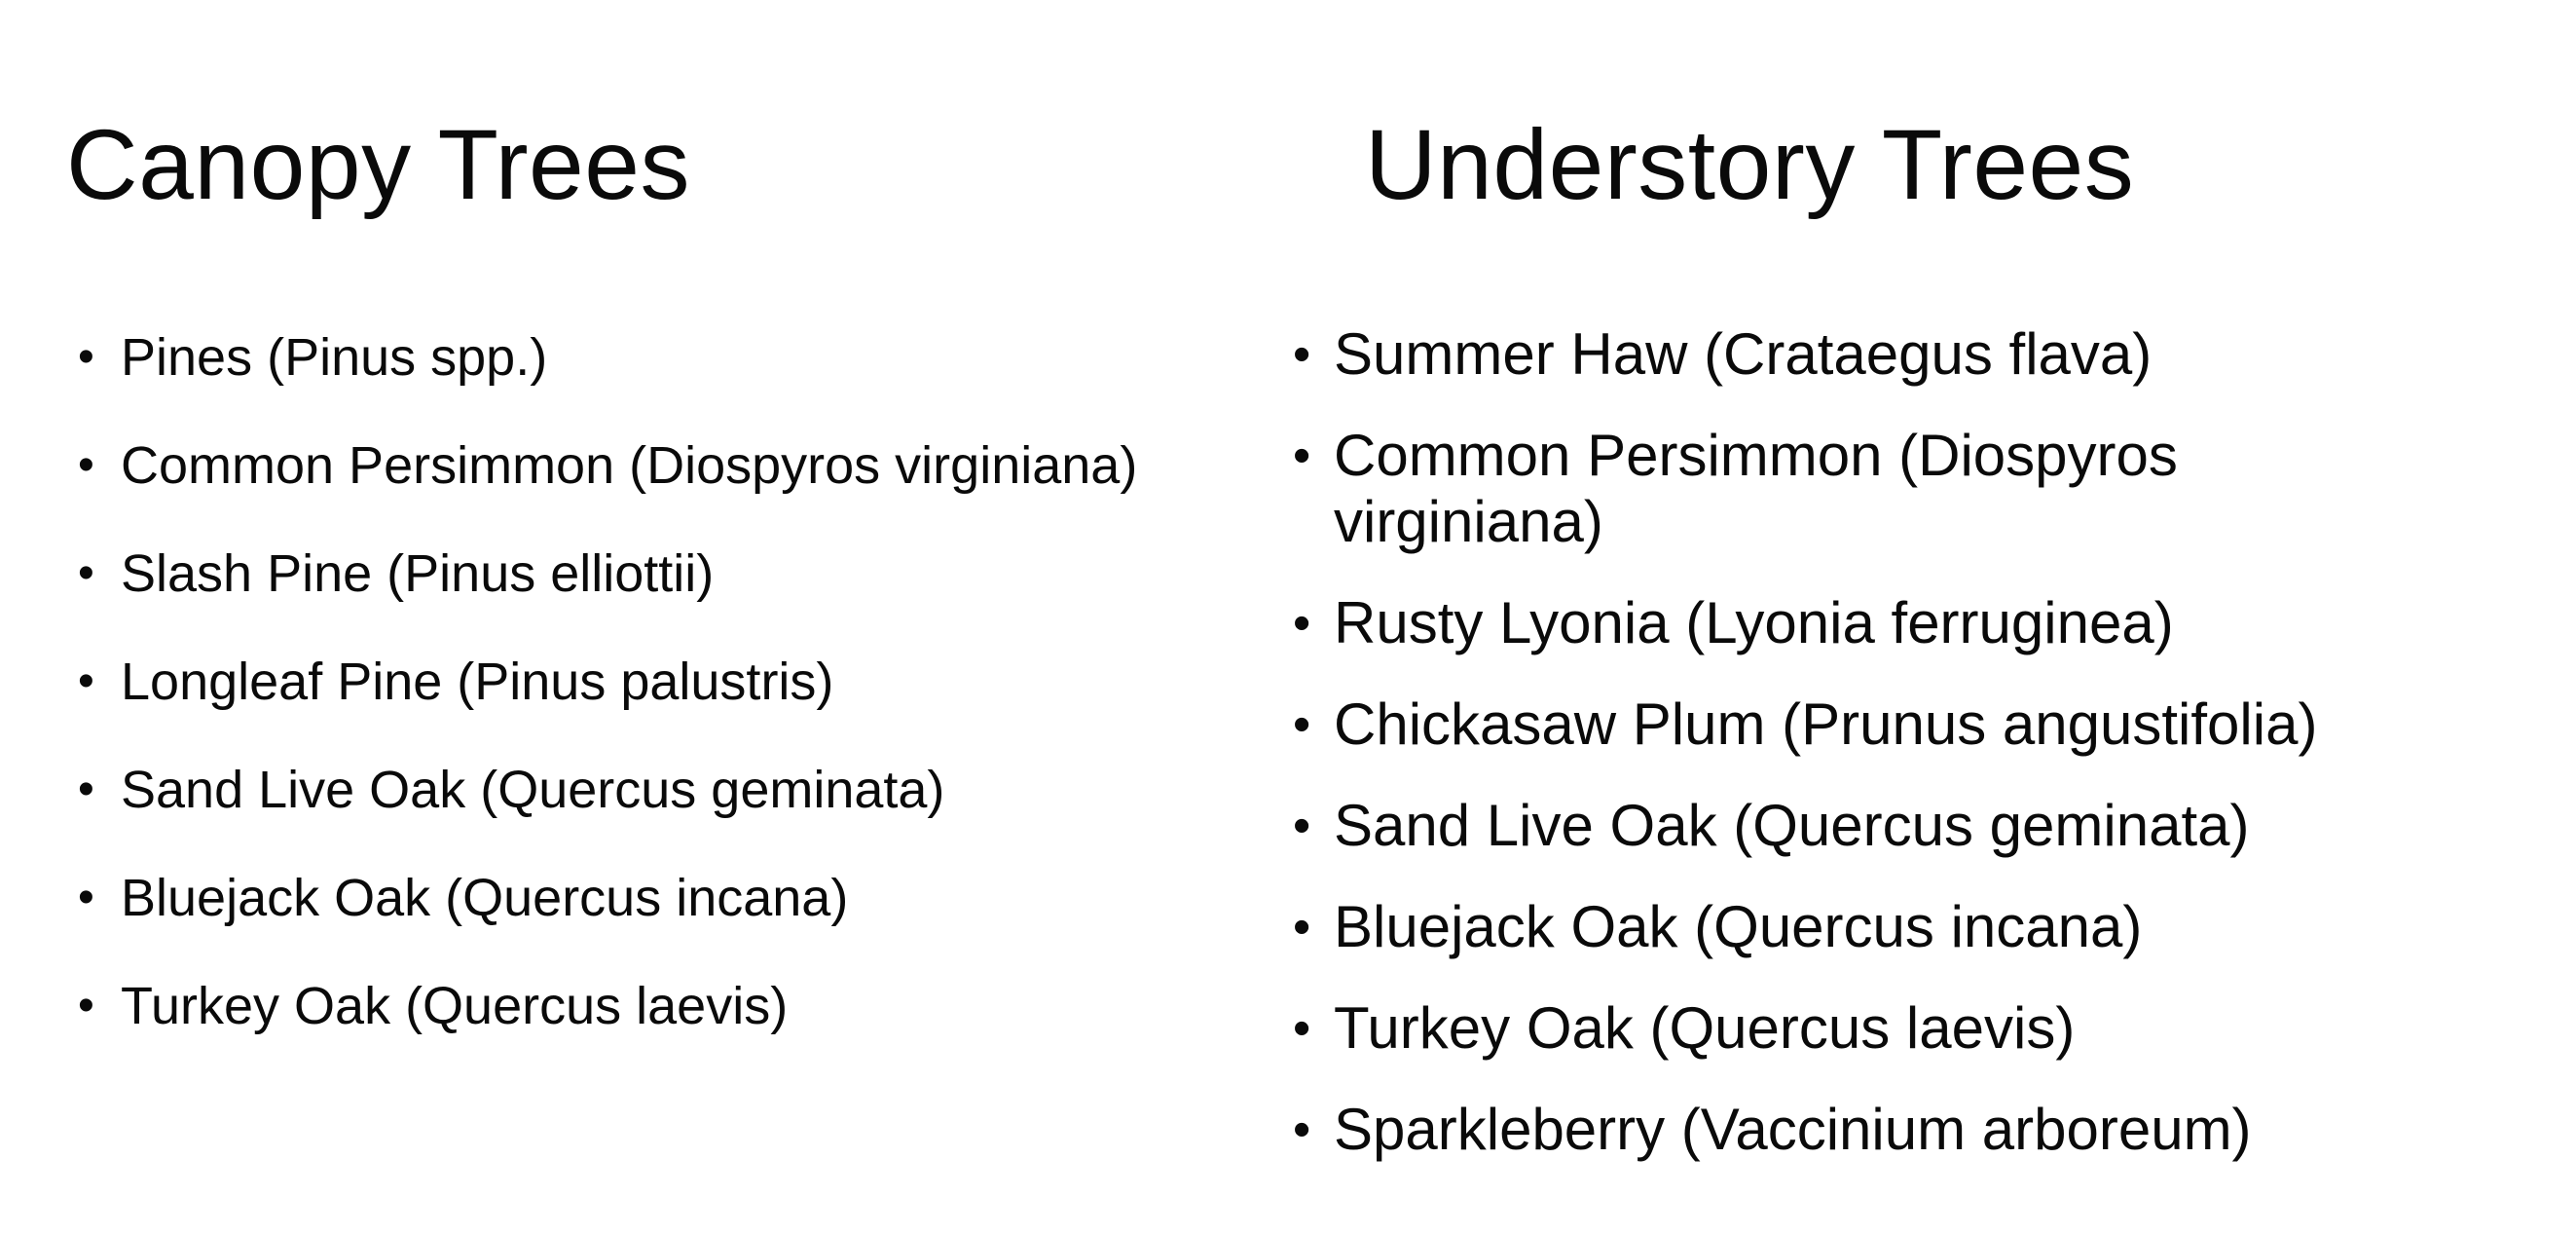 This screenshot has height=1233, width=2576. What do you see at coordinates (477, 682) in the screenshot?
I see `list-item-label: Longleaf Pine (Pinus palustris)` at bounding box center [477, 682].